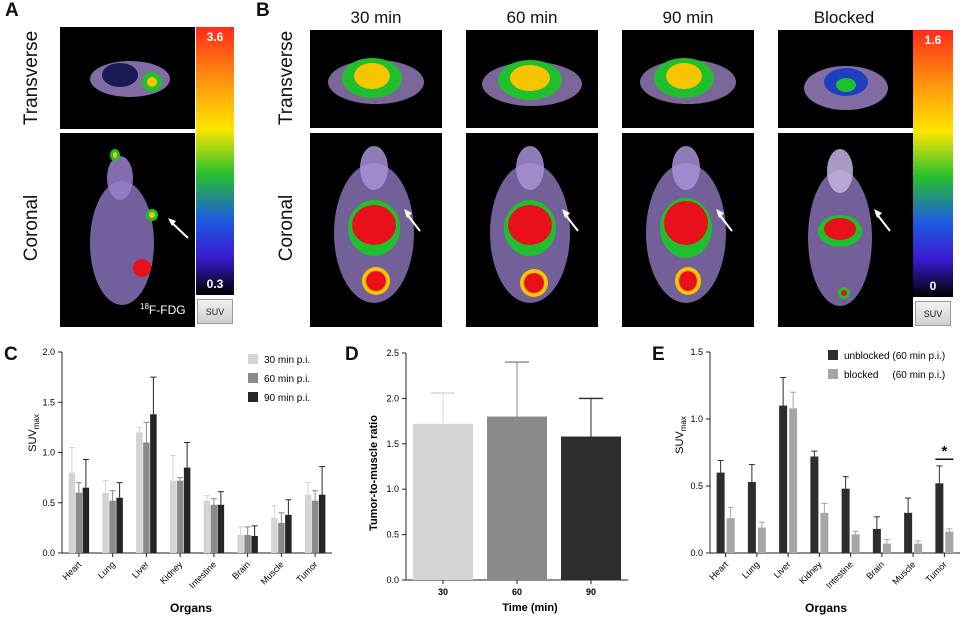  Describe the element at coordinates (306, 571) in the screenshot. I see `chart-c-category-label: Tumor` at that location.